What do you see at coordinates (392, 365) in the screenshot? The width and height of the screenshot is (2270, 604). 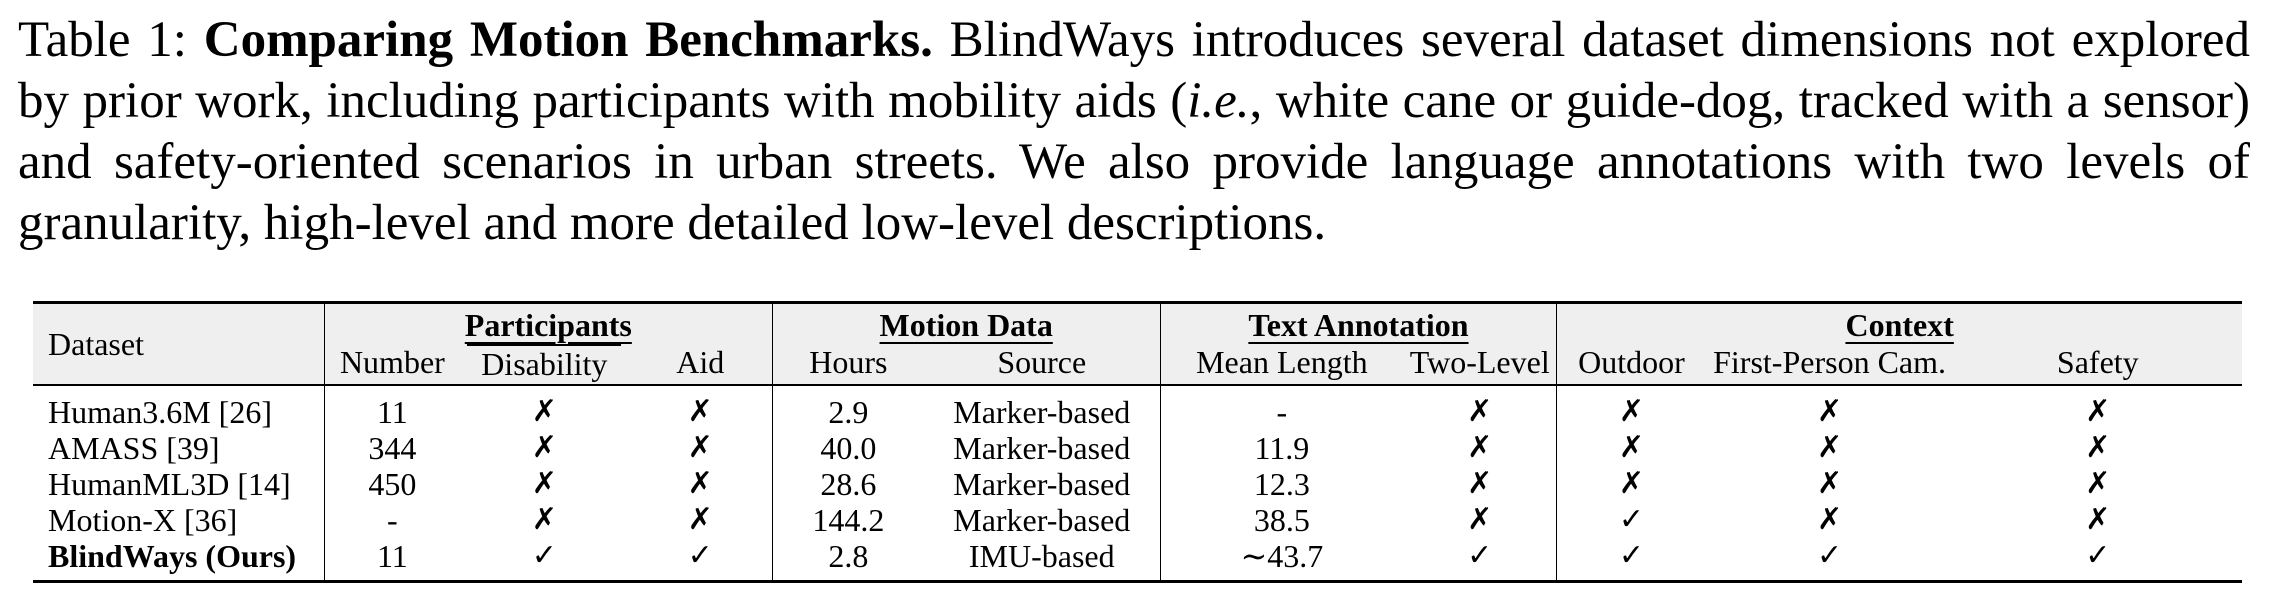 I see `header-number: Number` at bounding box center [392, 365].